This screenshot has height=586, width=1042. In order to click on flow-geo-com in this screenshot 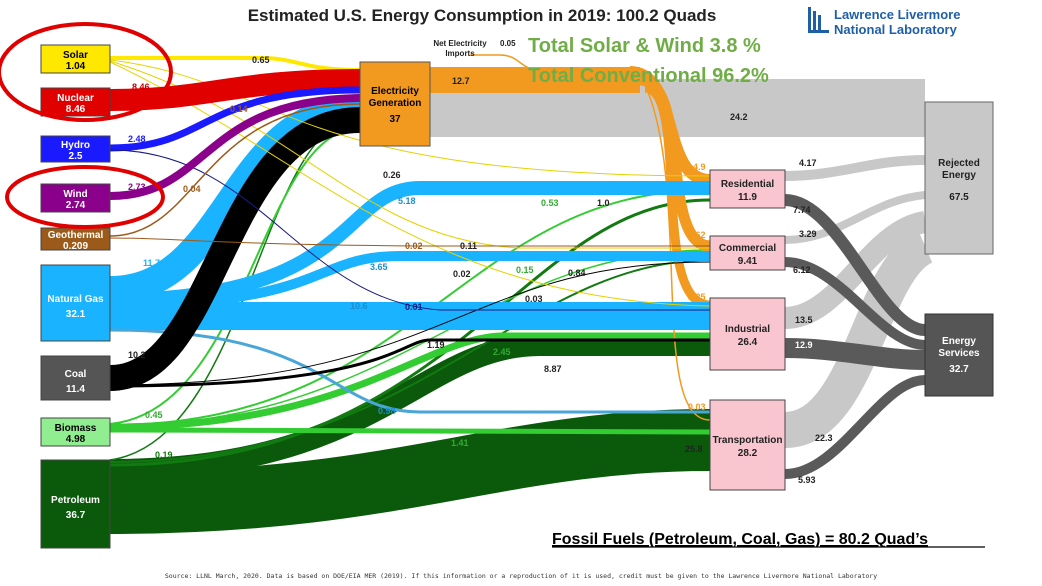, I will do `click(409, 242)`.